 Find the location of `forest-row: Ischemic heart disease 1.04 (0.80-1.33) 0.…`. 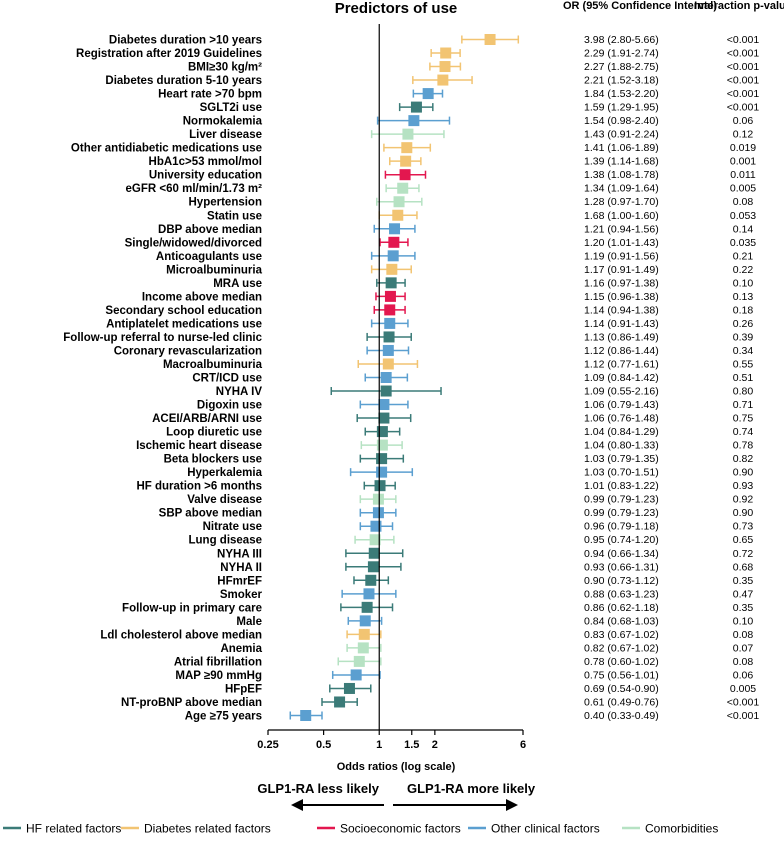

forest-row: Ischemic heart disease 1.04 (0.80-1.33) 0.… is located at coordinates (444, 445).